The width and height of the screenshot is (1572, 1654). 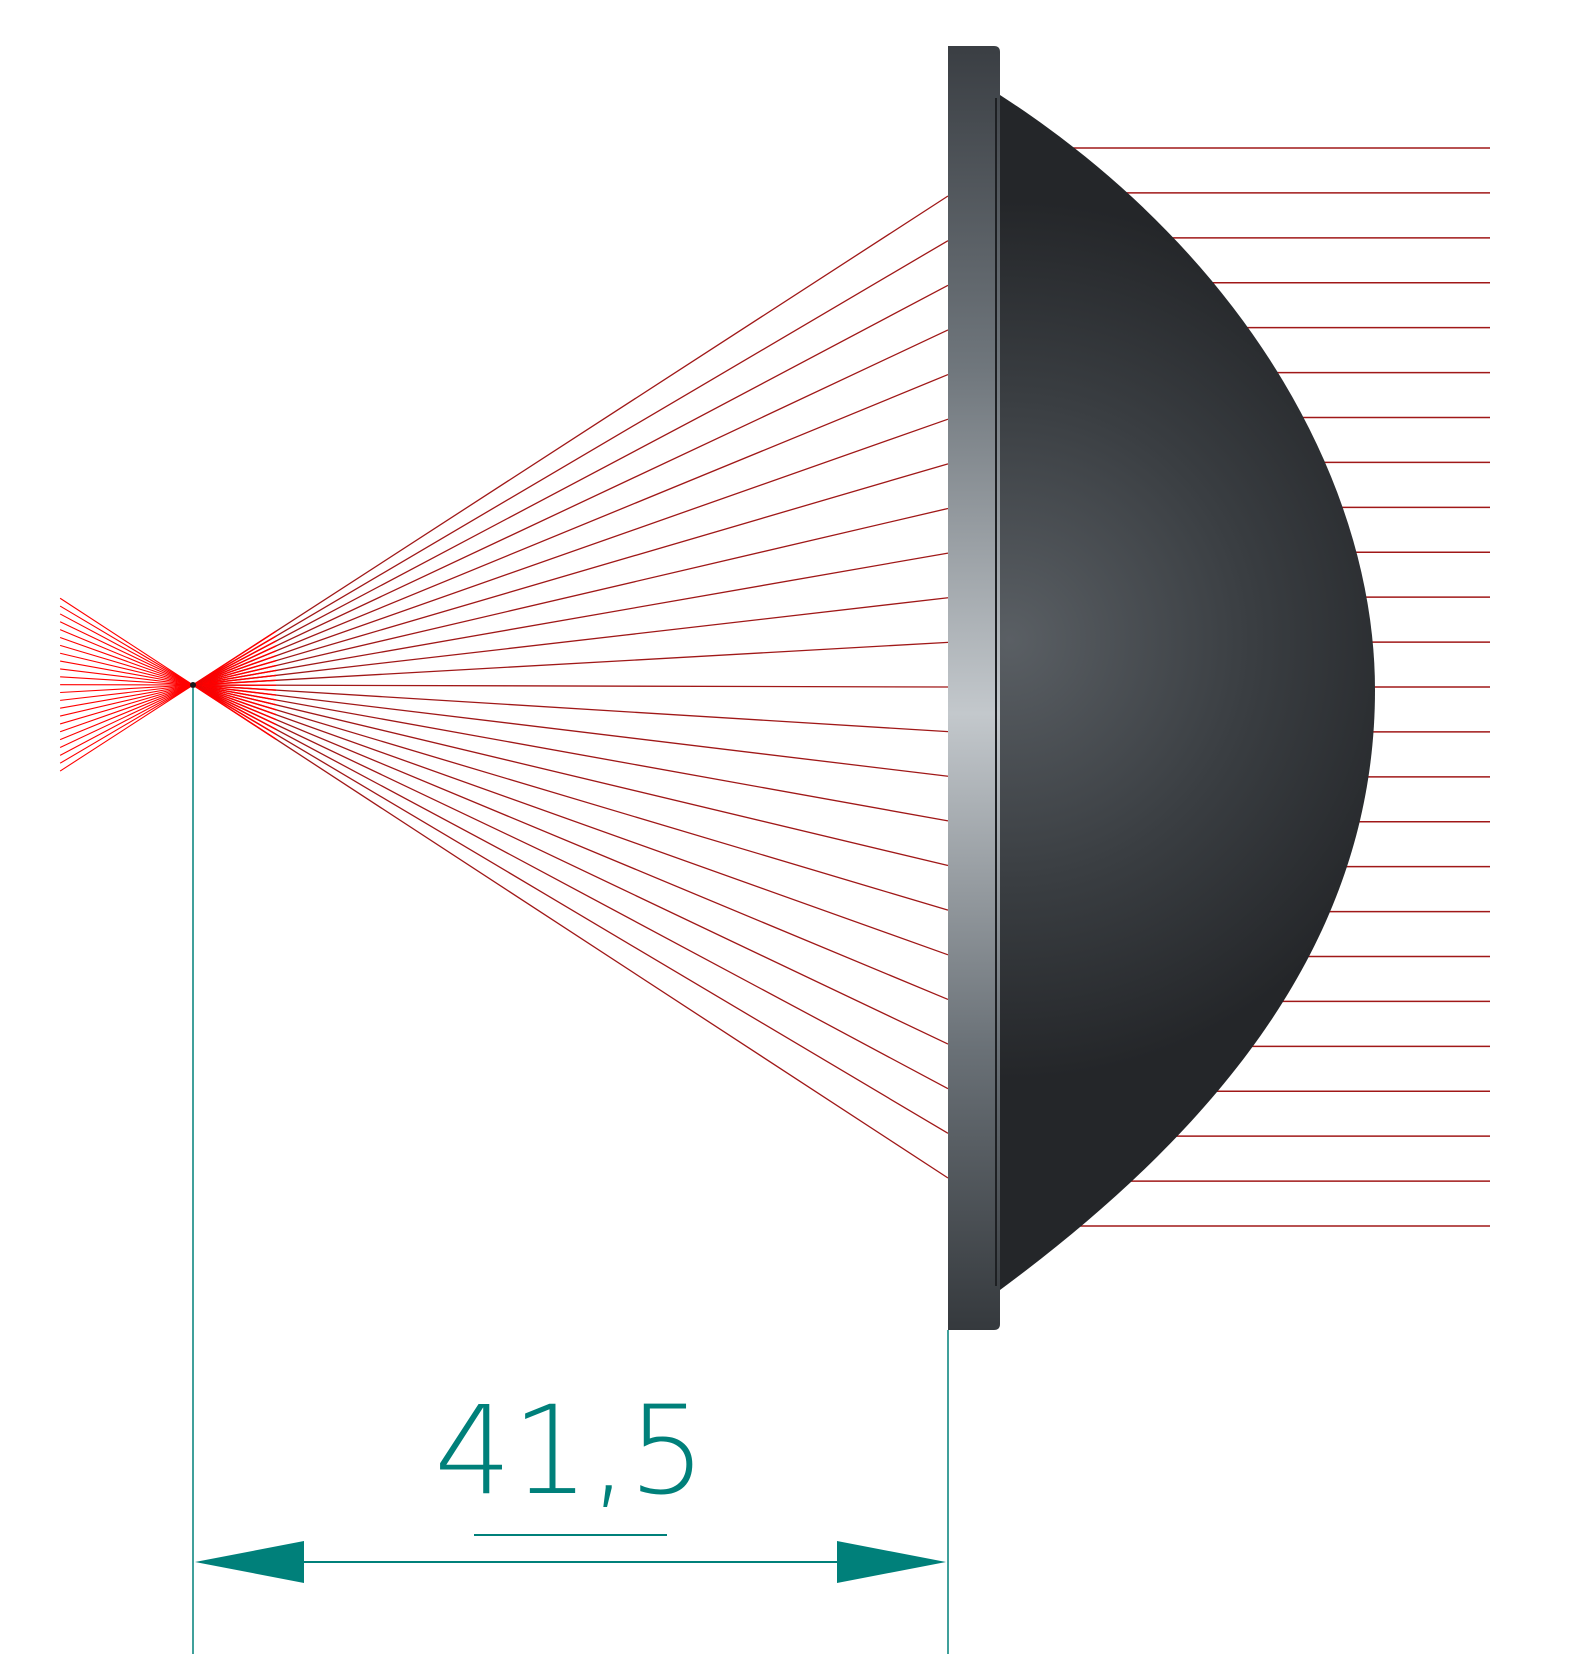 What do you see at coordinates (891, 1562) in the screenshot?
I see `dimension-arrow-right` at bounding box center [891, 1562].